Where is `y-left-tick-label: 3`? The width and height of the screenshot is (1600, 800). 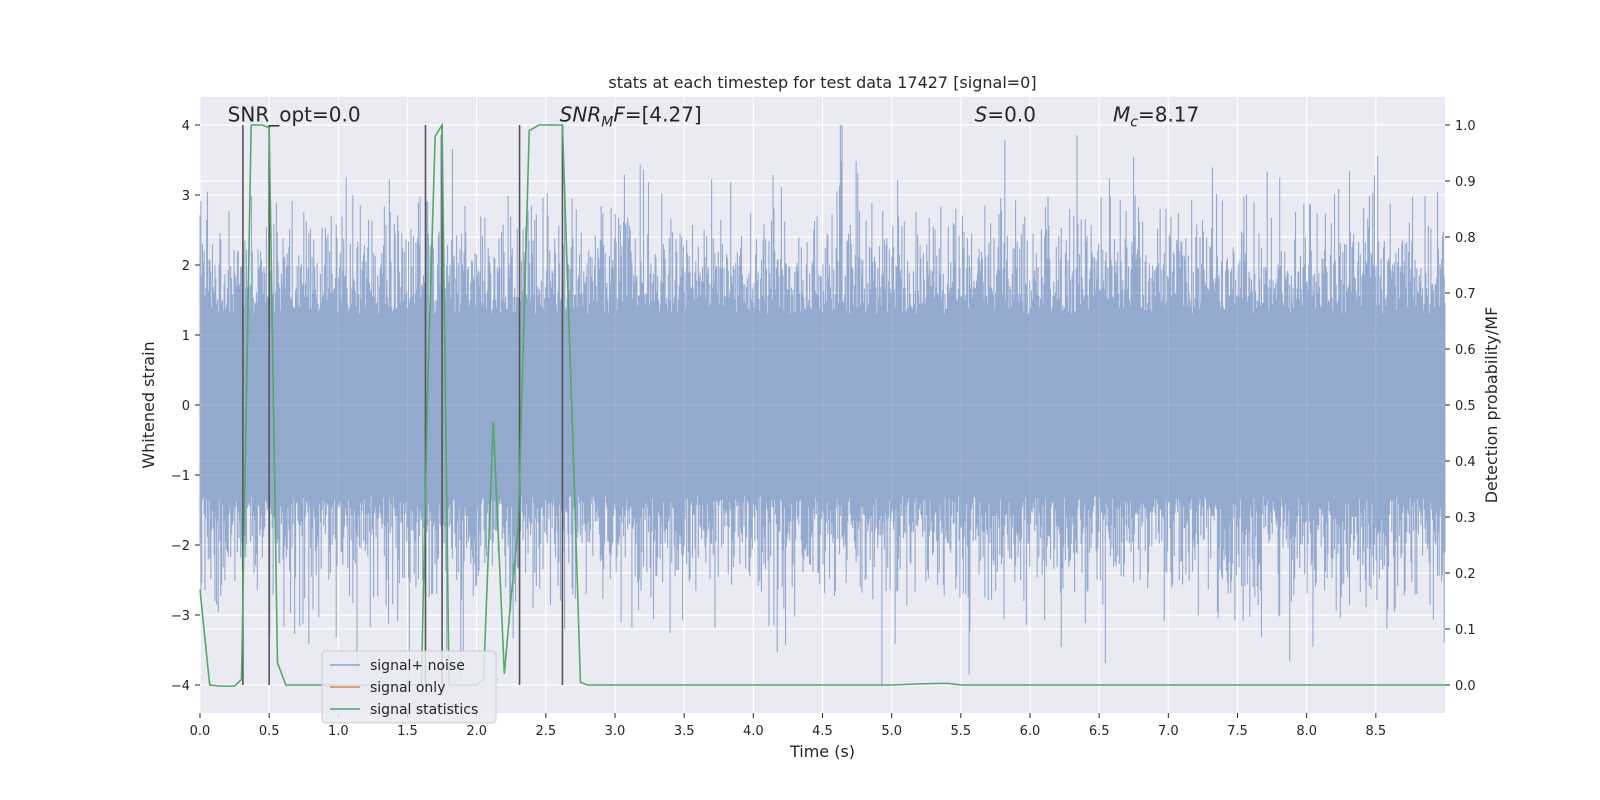
y-left-tick-label: 3 is located at coordinates (186, 196).